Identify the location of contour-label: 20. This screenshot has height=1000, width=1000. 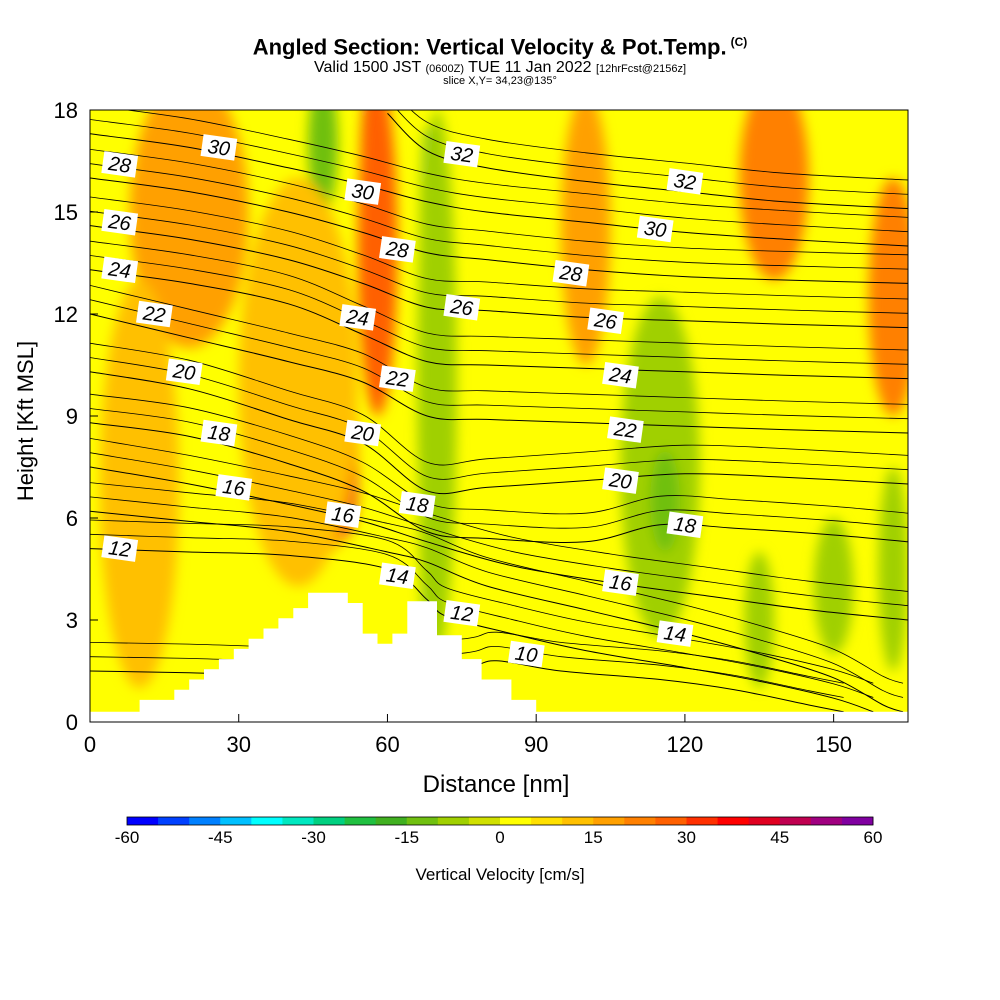
(184, 371).